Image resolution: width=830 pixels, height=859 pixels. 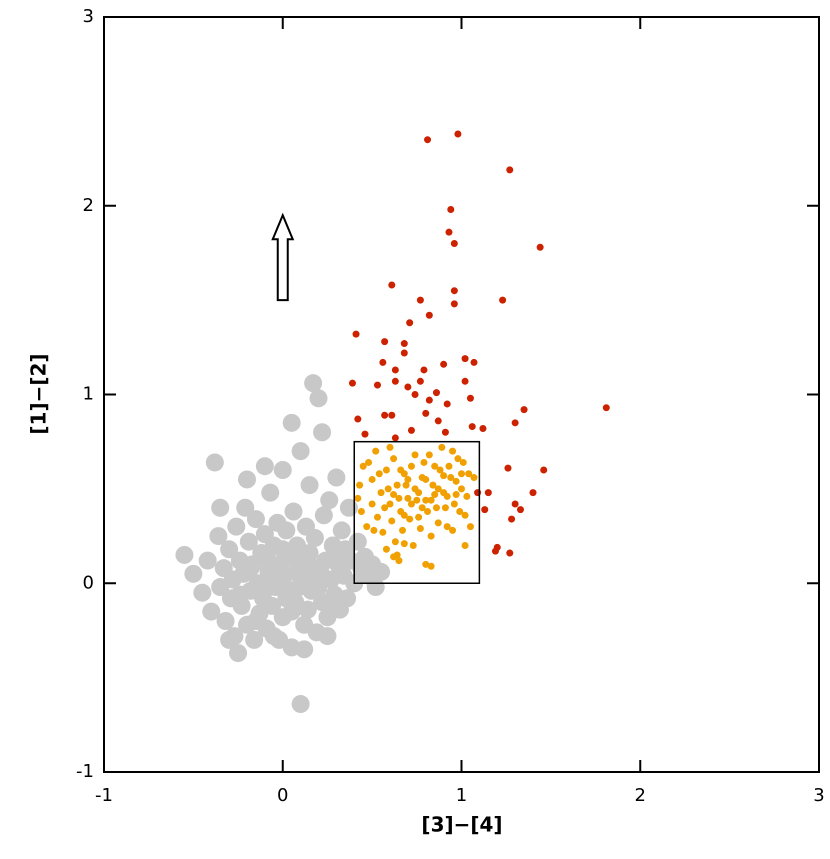 I want to click on x-tick-label: -1, so click(x=104, y=795).